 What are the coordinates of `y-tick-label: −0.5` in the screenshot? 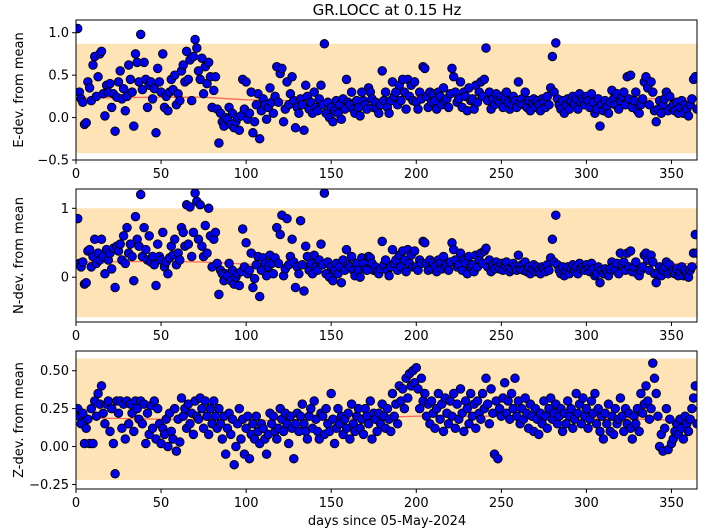 It's located at (53, 161).